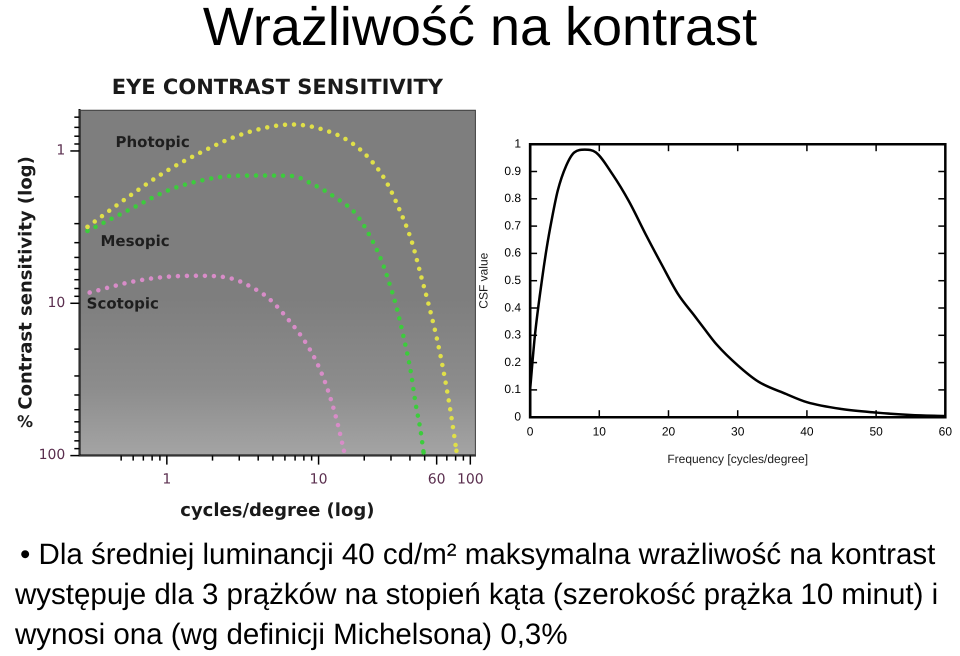 This screenshot has height=656, width=960. Describe the element at coordinates (152, 141) in the screenshot. I see `series-label: Photopic` at that location.